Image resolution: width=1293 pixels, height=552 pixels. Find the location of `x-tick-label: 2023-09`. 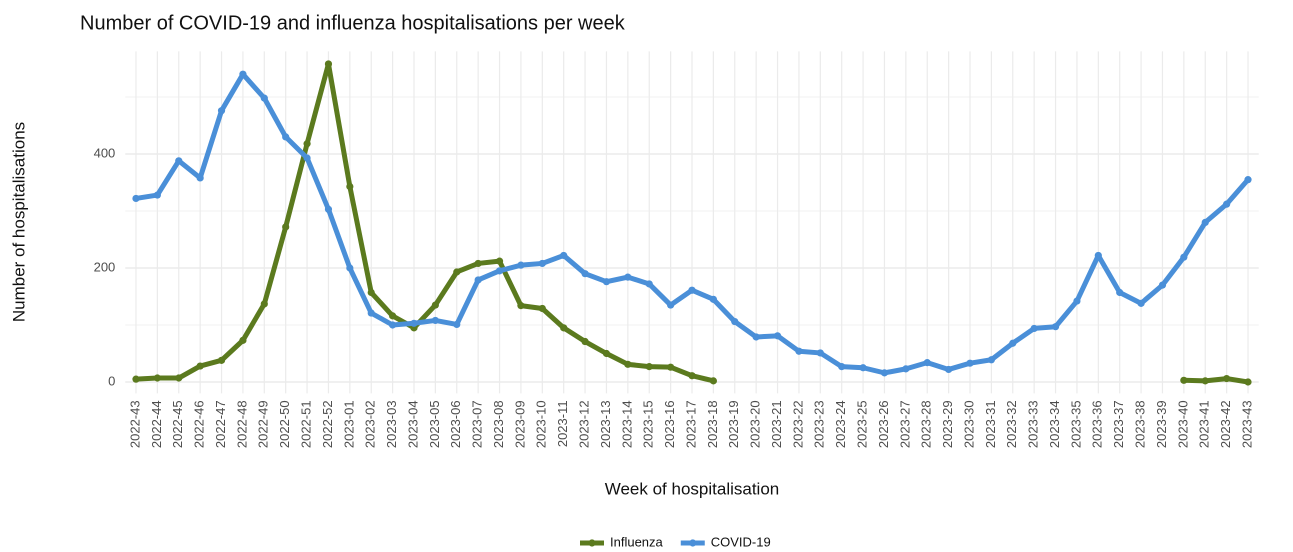

x-tick-label: 2023-09 is located at coordinates (519, 424).